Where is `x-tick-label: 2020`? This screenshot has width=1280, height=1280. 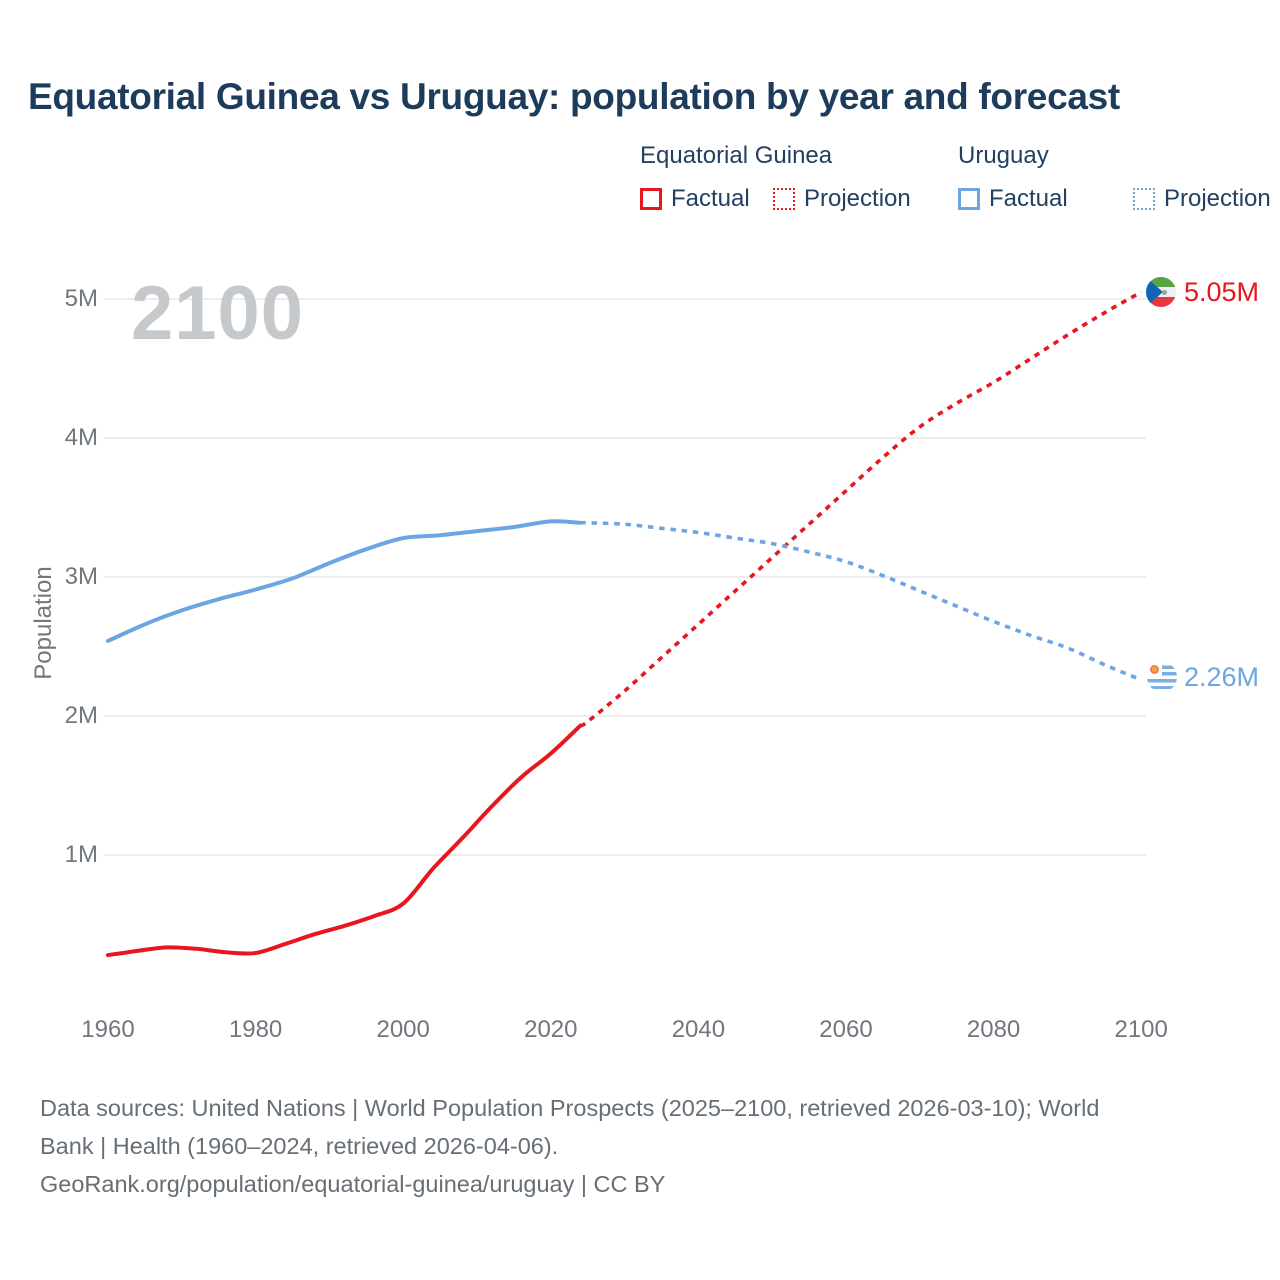 x-tick-label: 2020 is located at coordinates (551, 1029).